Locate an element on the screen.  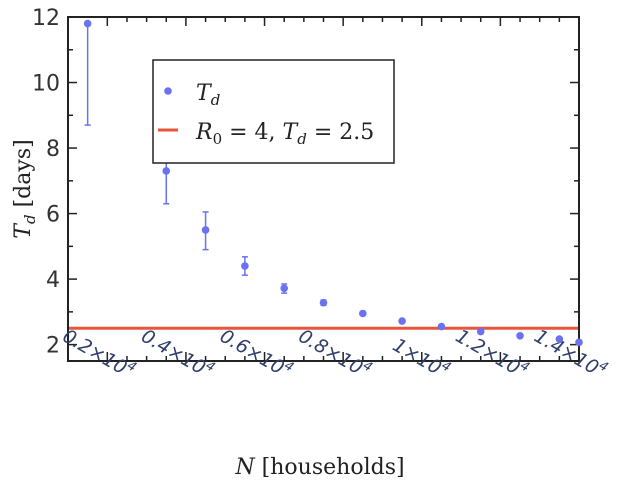
legend-td-sub: d is located at coordinates (216, 100).